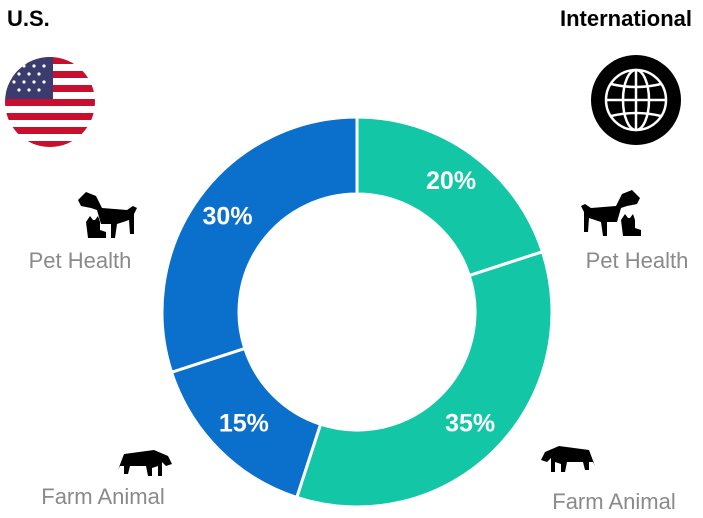 Image resolution: width=703 pixels, height=518 pixels. What do you see at coordinates (451, 181) in the screenshot?
I see `value-label: 20%` at bounding box center [451, 181].